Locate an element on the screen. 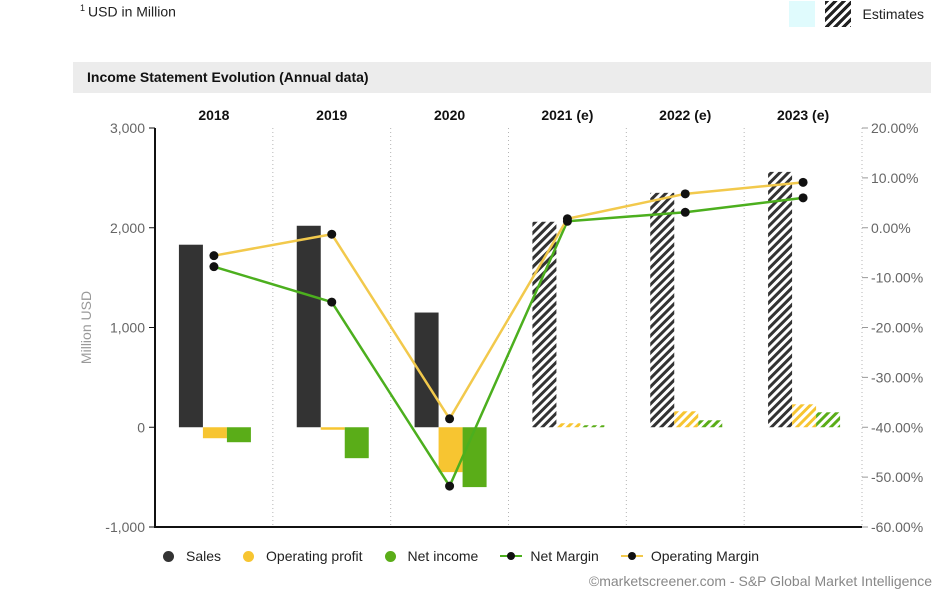 Image resolution: width=948 pixels, height=594 pixels. category-label: 2018 is located at coordinates (213, 115).